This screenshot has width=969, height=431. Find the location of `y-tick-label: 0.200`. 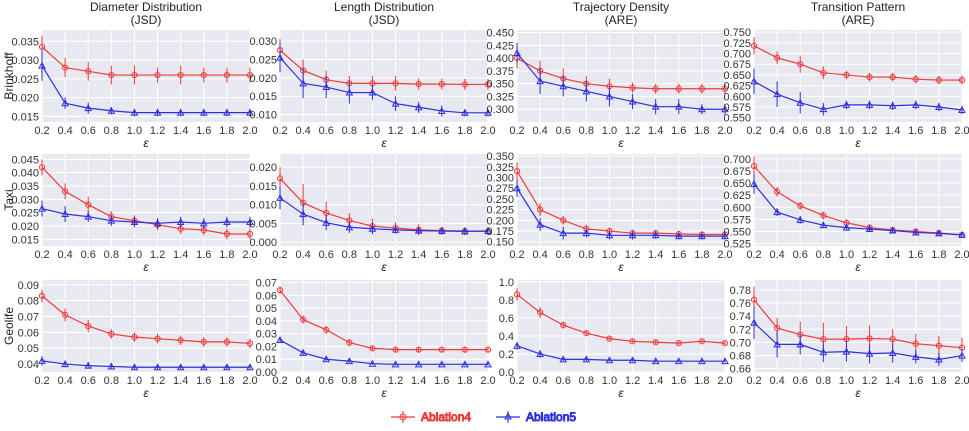

y-tick-label: 0.200 is located at coordinates (500, 221).